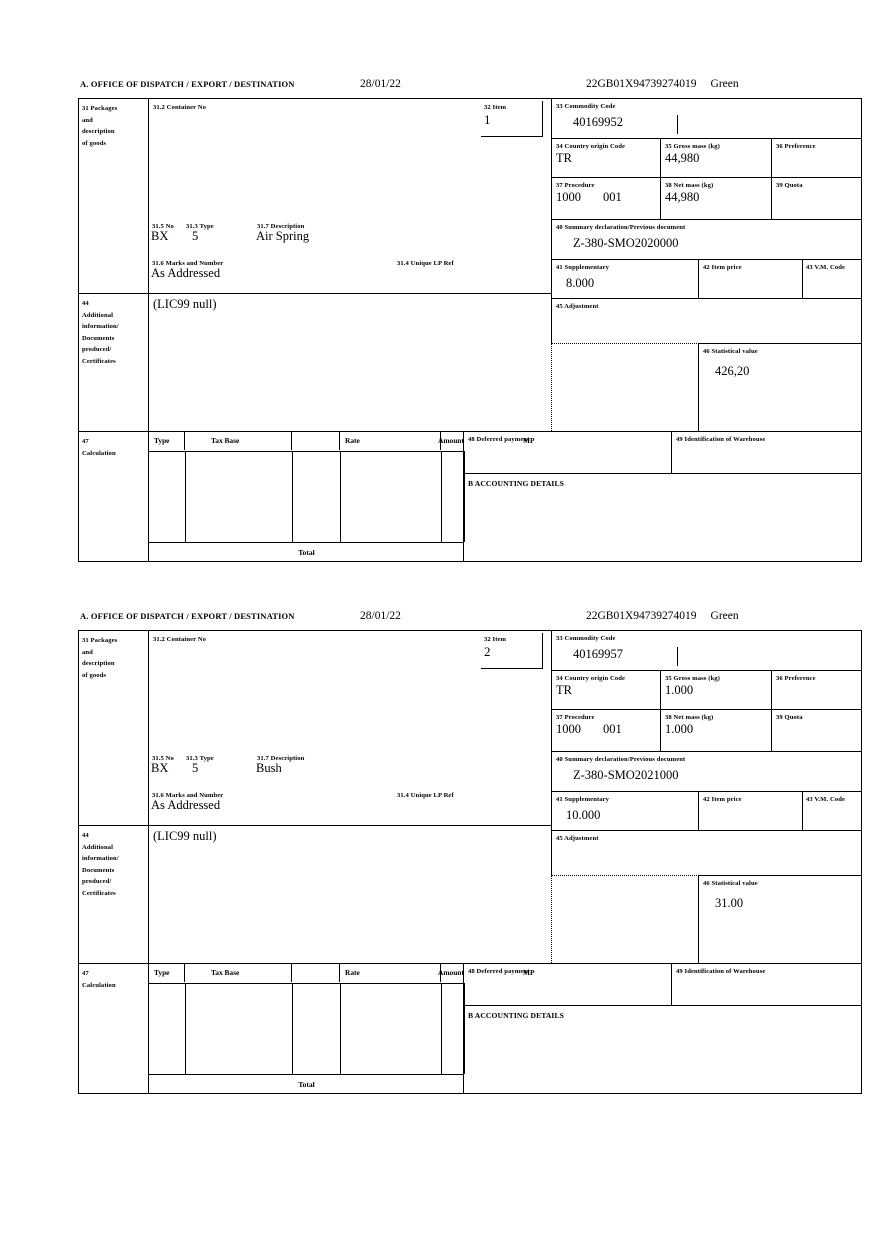  What do you see at coordinates (624, 387) in the screenshot?
I see `box-46-empty-area` at bounding box center [624, 387].